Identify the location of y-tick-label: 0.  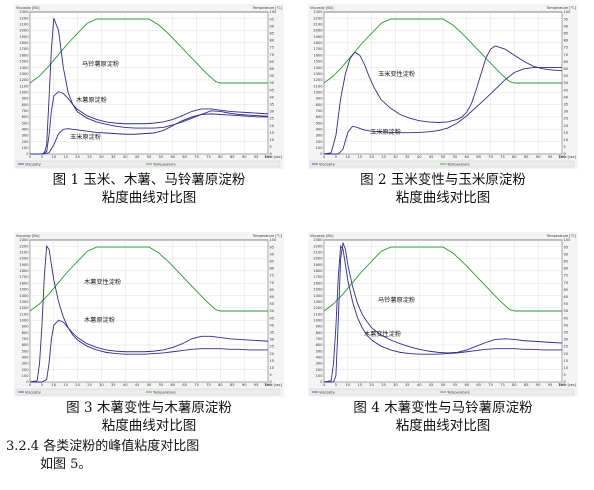
(321, 154).